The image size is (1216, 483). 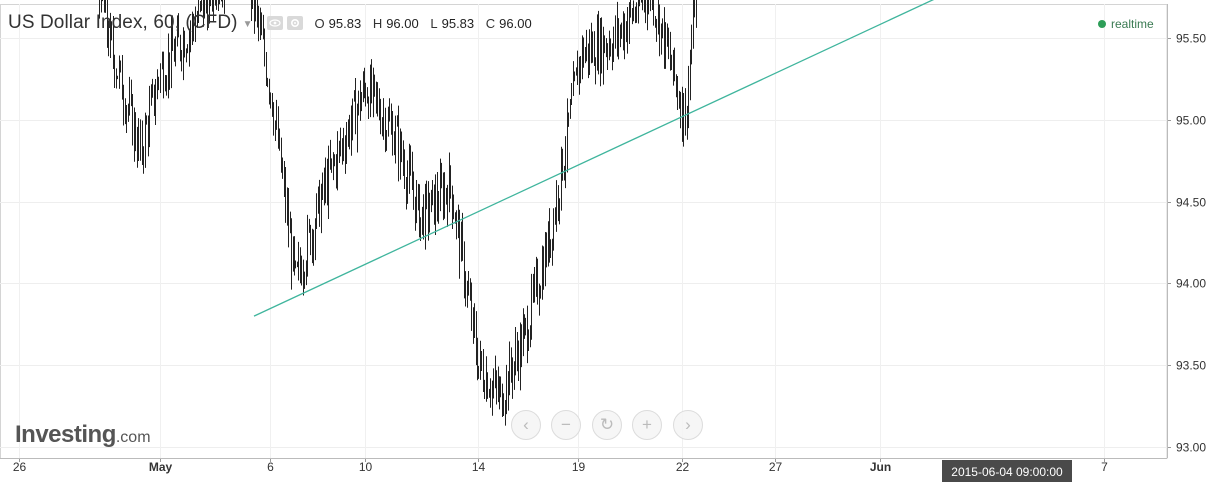 What do you see at coordinates (319, 23) in the screenshot?
I see `ohlc-open-key: O` at bounding box center [319, 23].